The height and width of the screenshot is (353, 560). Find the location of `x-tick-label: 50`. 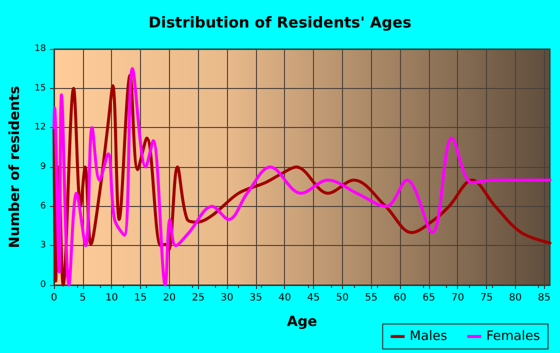

x-tick-label: 50 is located at coordinates (342, 298).